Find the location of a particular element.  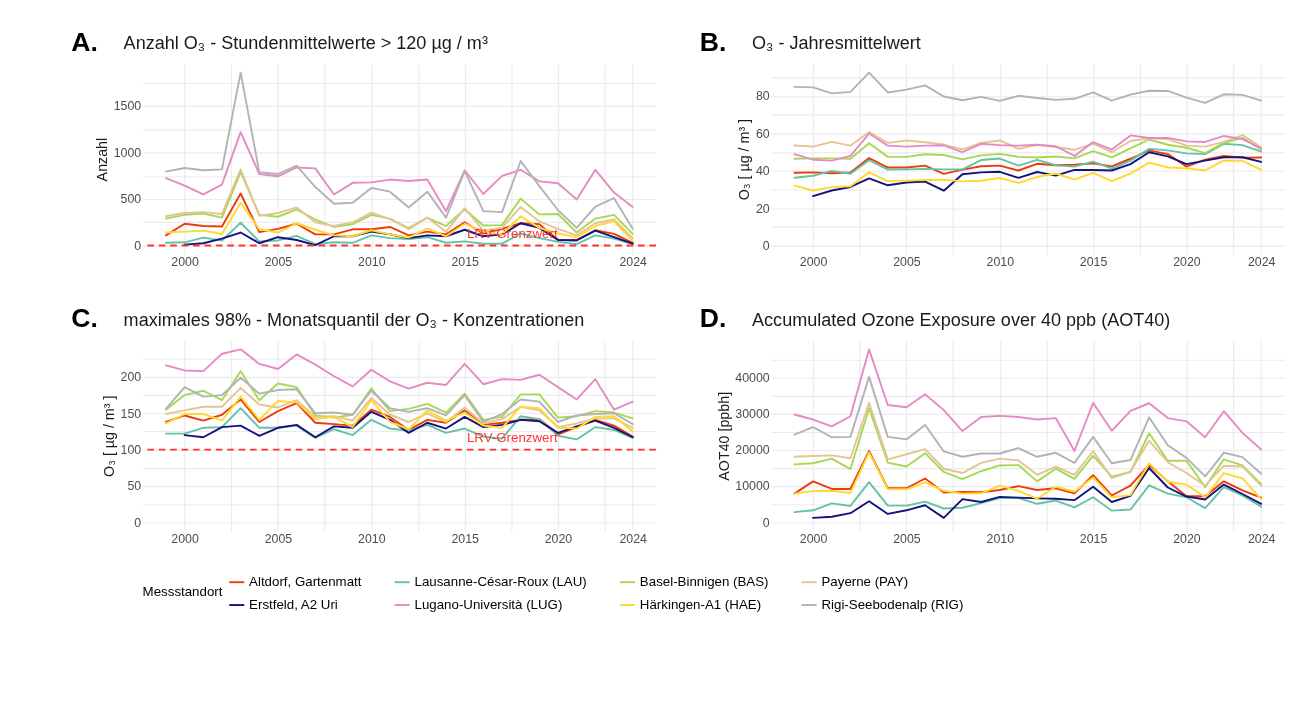

legend-label: Lugano-Università (LUG) is located at coordinates (488, 604).